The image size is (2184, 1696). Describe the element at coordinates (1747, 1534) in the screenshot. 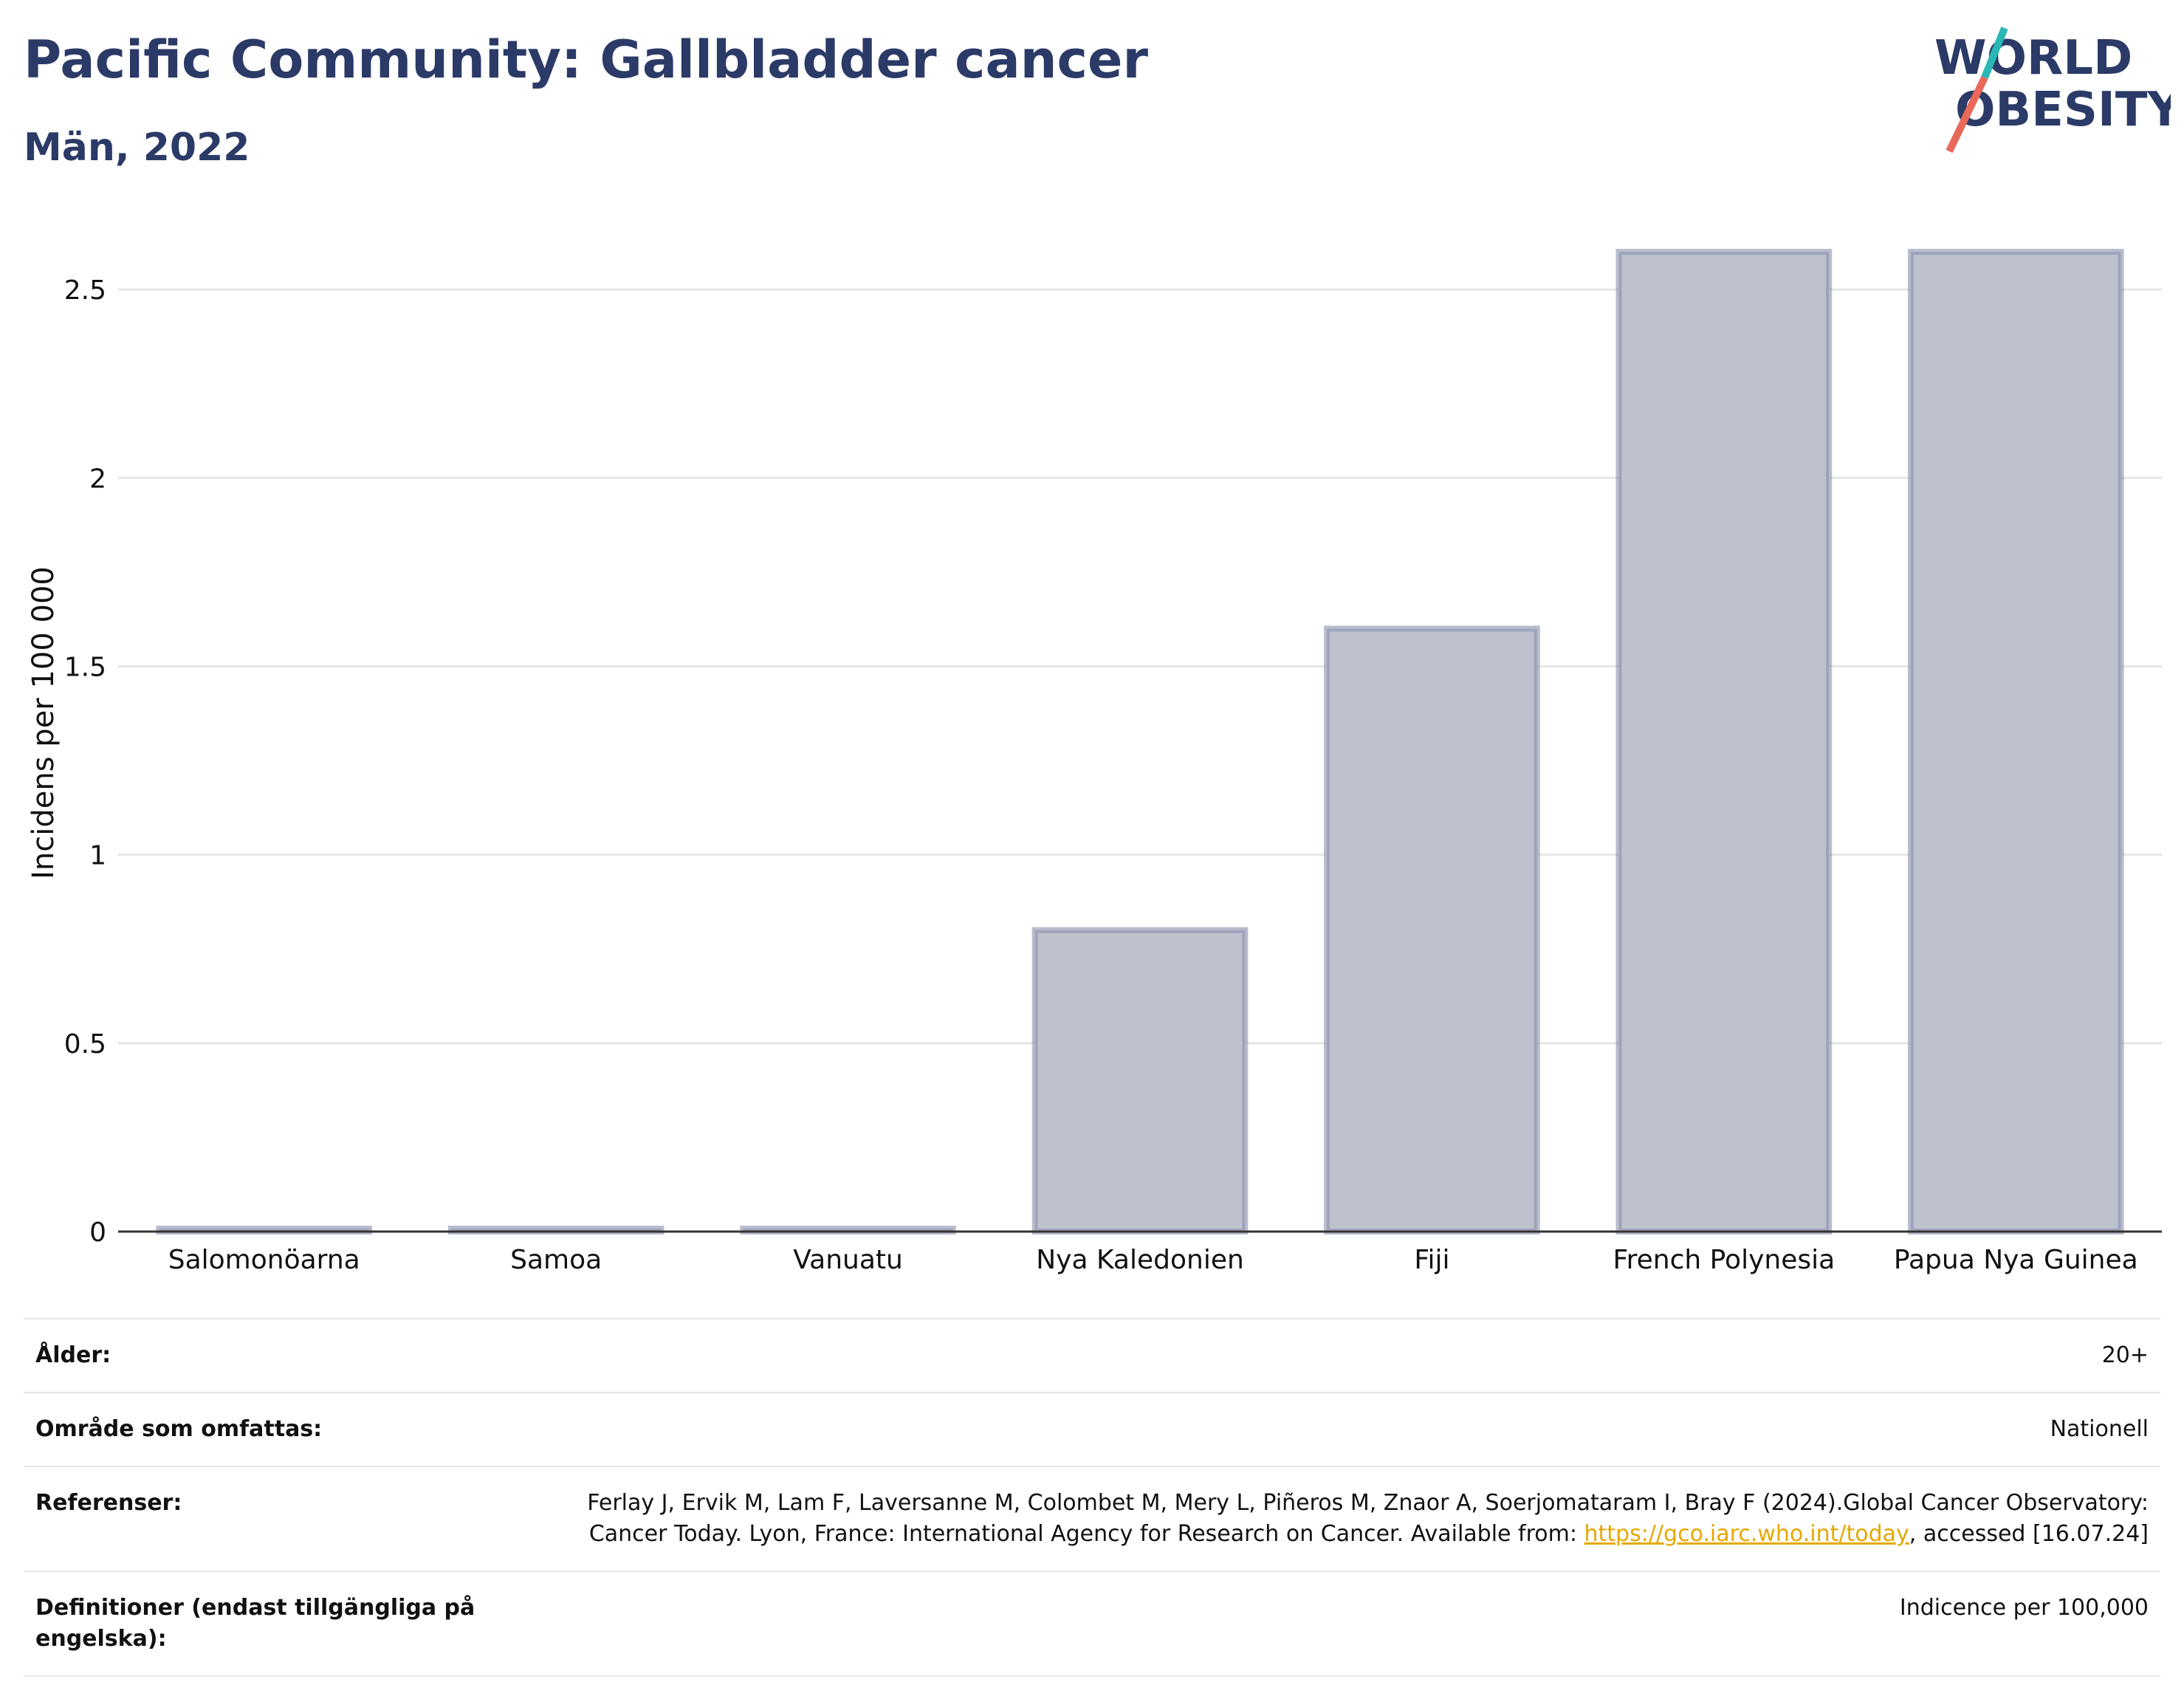

I see `references-link: https://gco.iarc.who.int/today` at that location.